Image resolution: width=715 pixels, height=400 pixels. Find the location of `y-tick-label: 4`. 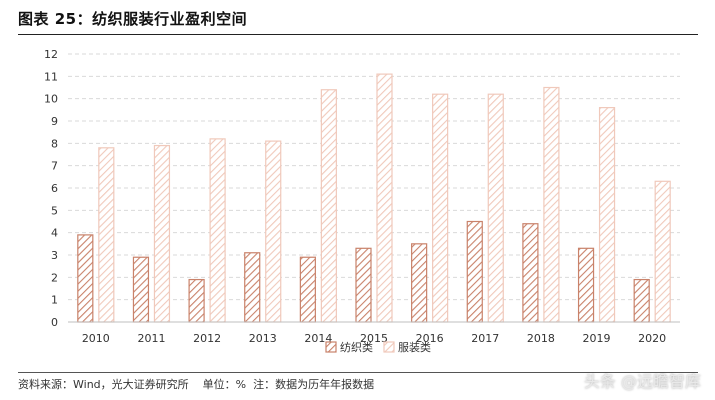

y-tick-label: 4 is located at coordinates (54, 233).